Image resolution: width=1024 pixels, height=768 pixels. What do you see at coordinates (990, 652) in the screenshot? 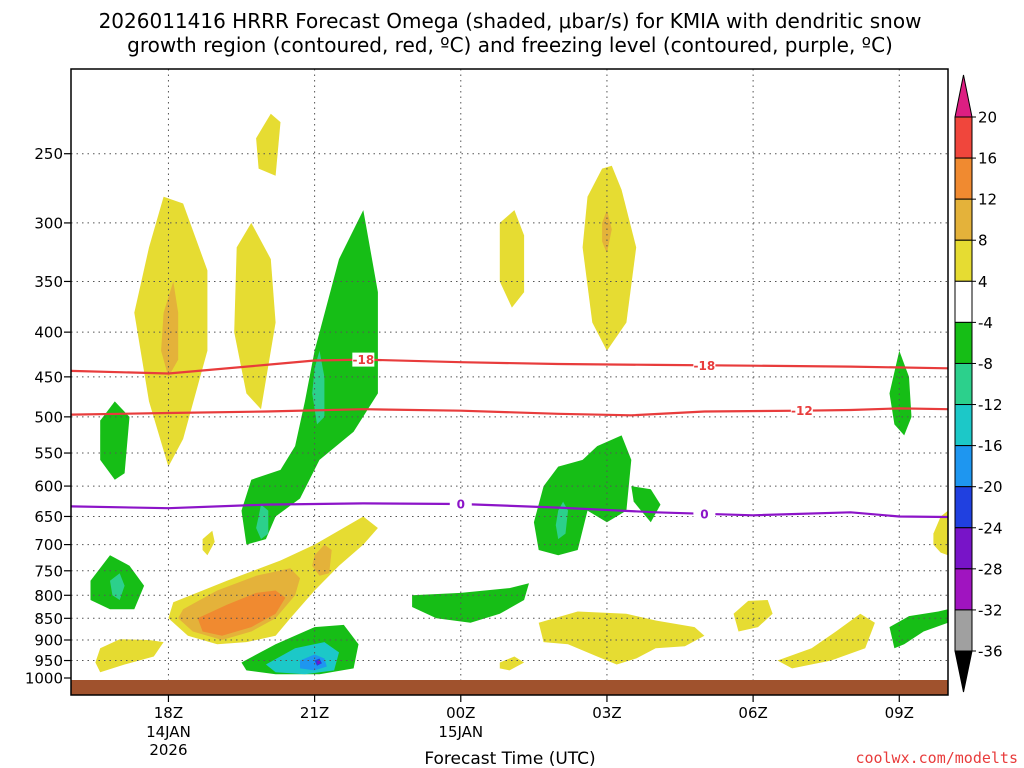
I see `colorbar-label-13: -36` at bounding box center [990, 652].